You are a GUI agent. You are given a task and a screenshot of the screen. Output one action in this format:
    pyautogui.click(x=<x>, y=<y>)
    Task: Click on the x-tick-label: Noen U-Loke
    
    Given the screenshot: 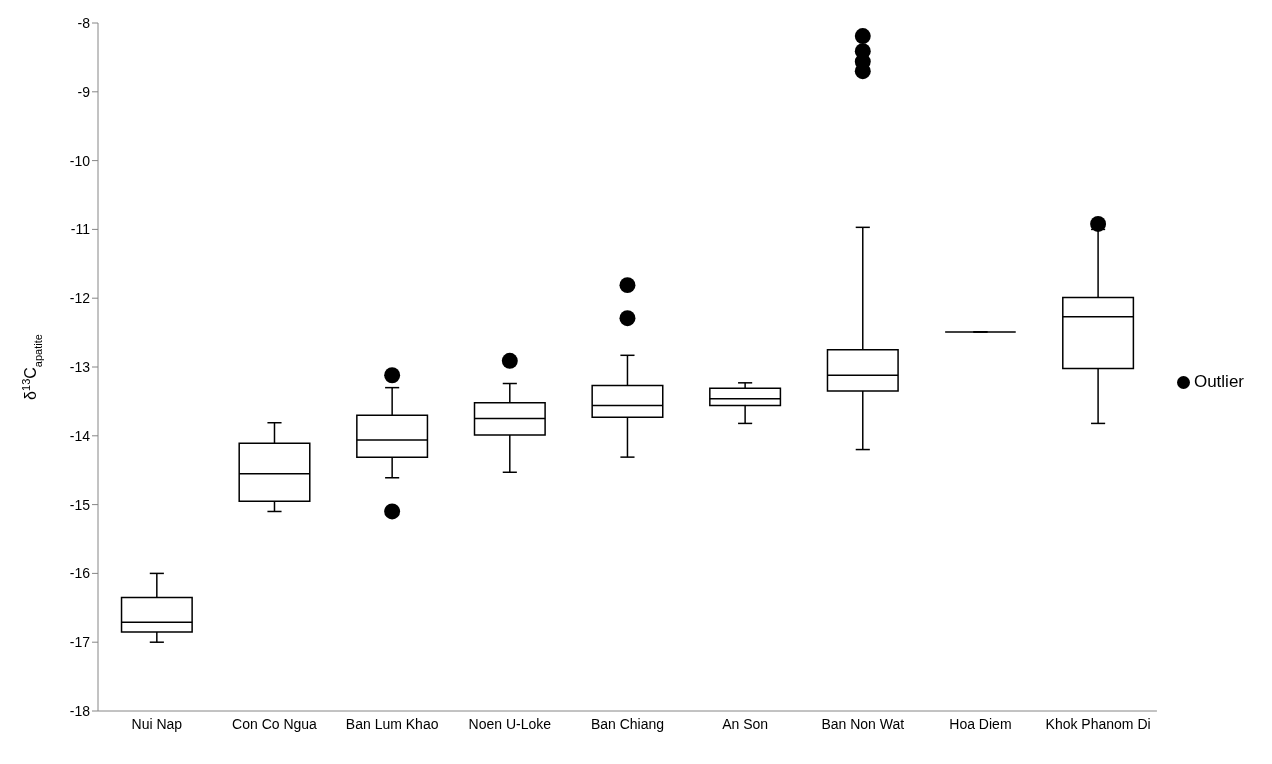 What is the action you would take?
    pyautogui.click(x=510, y=723)
    